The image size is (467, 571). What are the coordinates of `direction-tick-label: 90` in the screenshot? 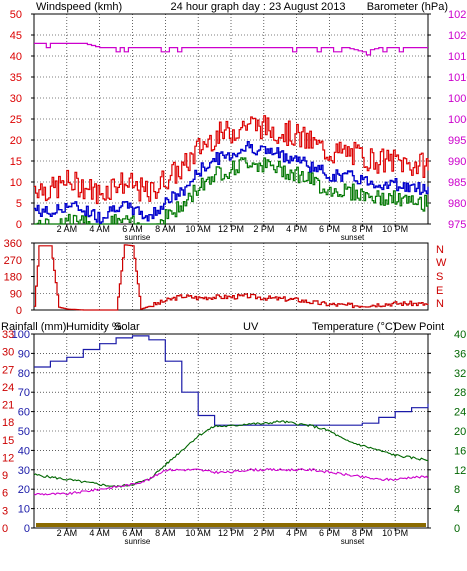 It's located at (16, 294).